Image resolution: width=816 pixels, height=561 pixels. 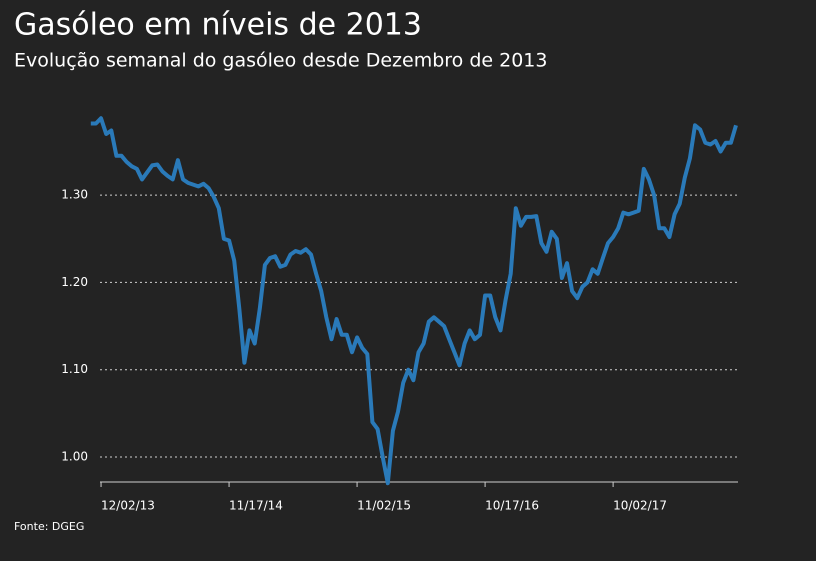 I want to click on y-tick-label: 1.30, so click(x=74, y=195).